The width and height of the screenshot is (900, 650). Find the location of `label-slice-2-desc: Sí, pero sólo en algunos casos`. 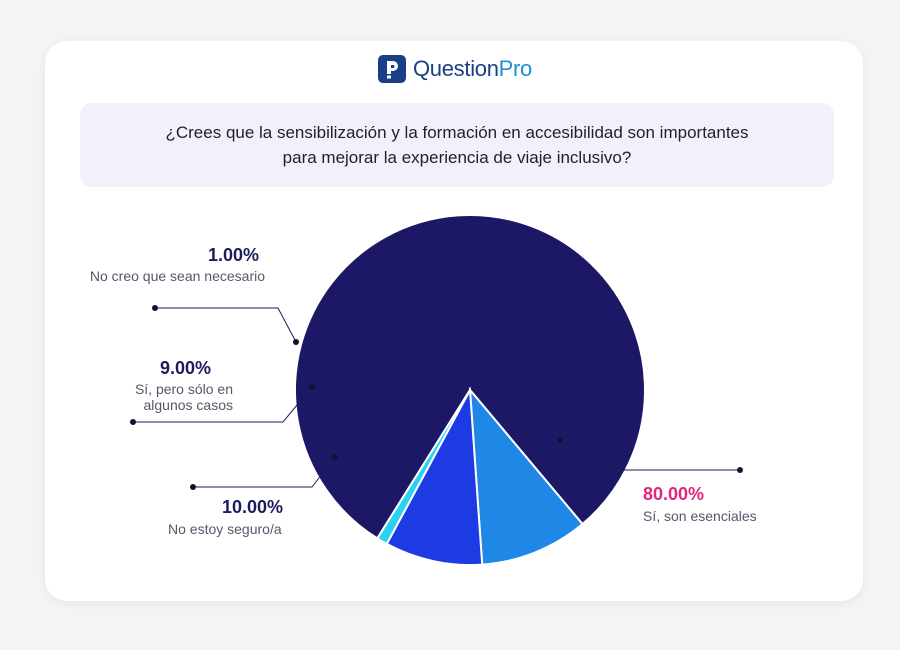

label-slice-2-desc: Sí, pero sólo en algunos casos is located at coordinates (163, 397).